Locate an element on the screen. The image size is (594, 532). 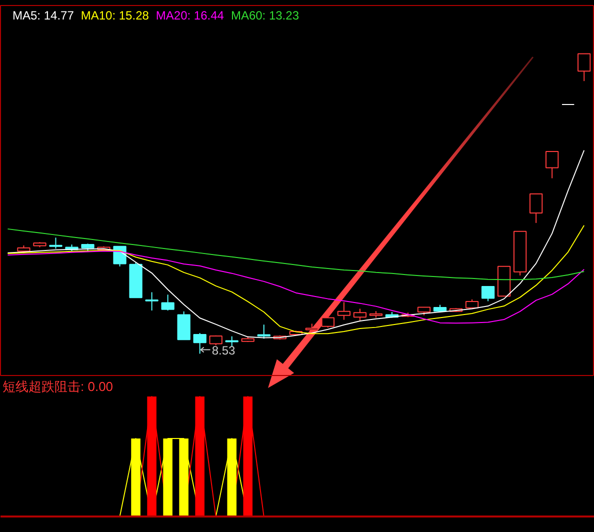
text: MA20: 16.44 is located at coordinates (190, 15).